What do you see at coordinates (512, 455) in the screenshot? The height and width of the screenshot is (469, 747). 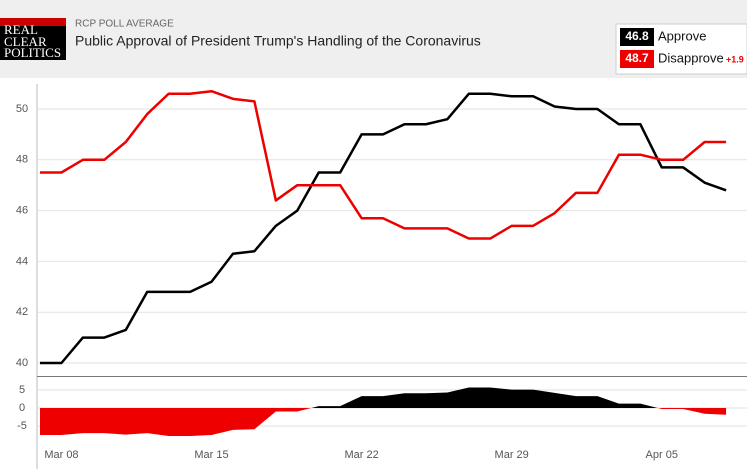 I see `x-tick-label: Mar 29` at bounding box center [512, 455].